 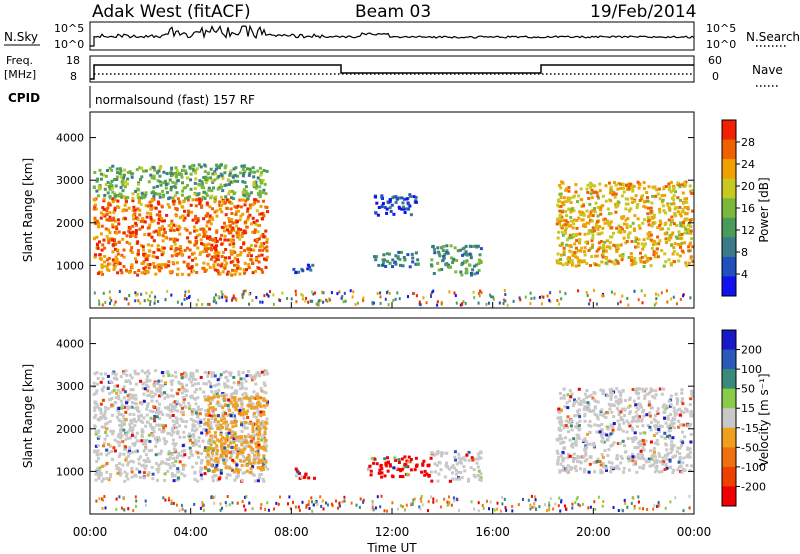 What do you see at coordinates (729, 130) in the screenshot?
I see `colorbar-segment` at bounding box center [729, 130].